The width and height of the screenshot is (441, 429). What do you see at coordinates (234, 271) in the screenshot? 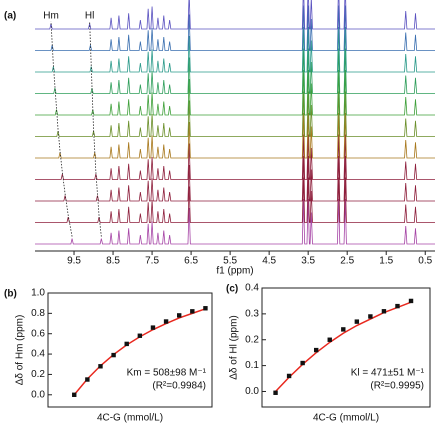
I see `x-axis-label: f1 (ppm)` at bounding box center [234, 271].